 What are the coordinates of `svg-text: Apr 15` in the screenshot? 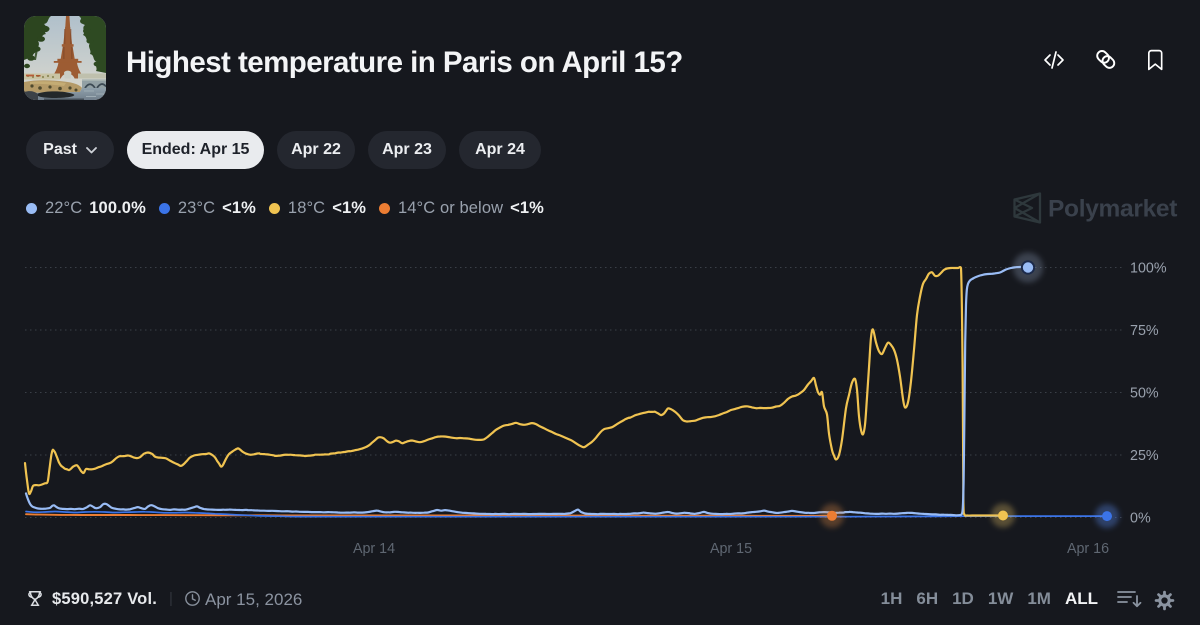 It's located at (731, 549).